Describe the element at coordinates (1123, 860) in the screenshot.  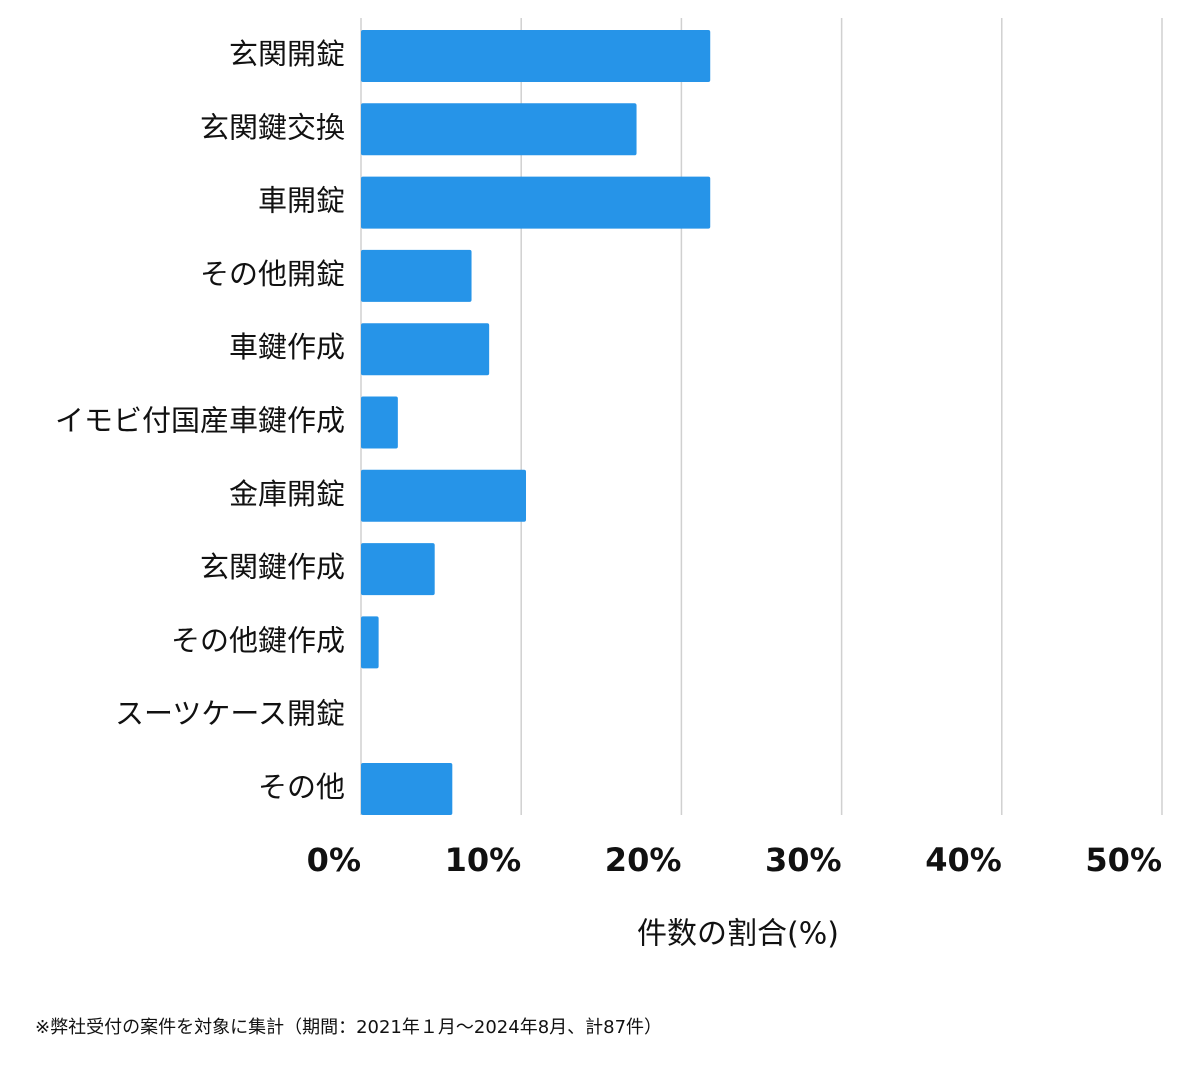
I see `x-tick-label: 50%` at that location.